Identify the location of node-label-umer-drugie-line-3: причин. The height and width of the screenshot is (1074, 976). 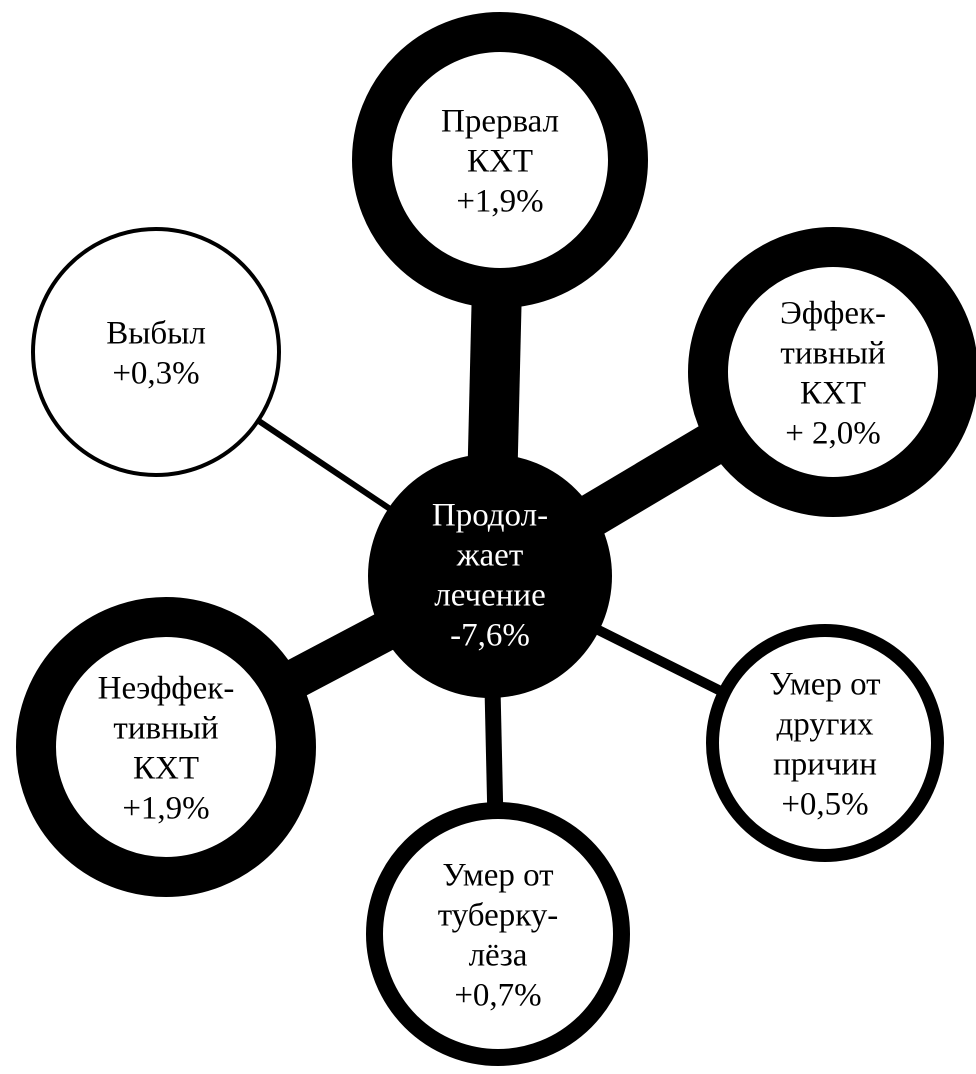
(825, 765).